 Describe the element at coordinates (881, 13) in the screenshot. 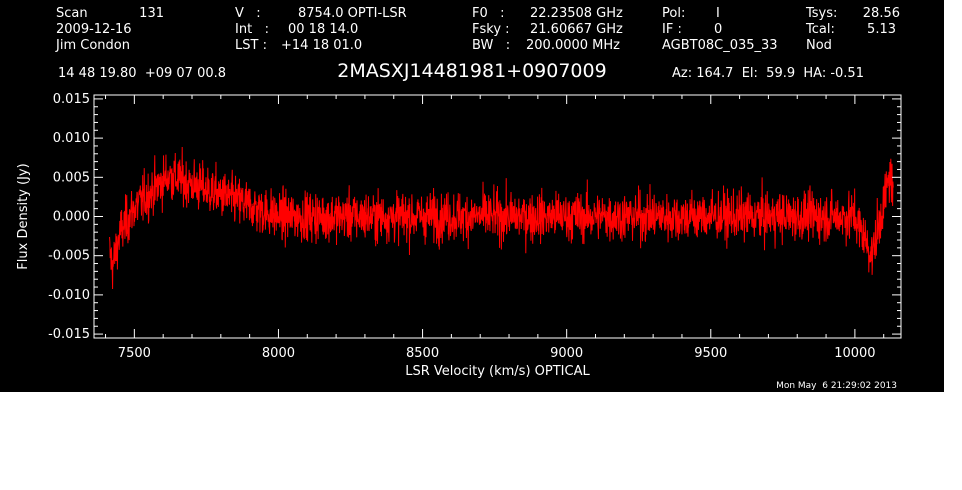

I see `tsys-value: 28.56` at that location.